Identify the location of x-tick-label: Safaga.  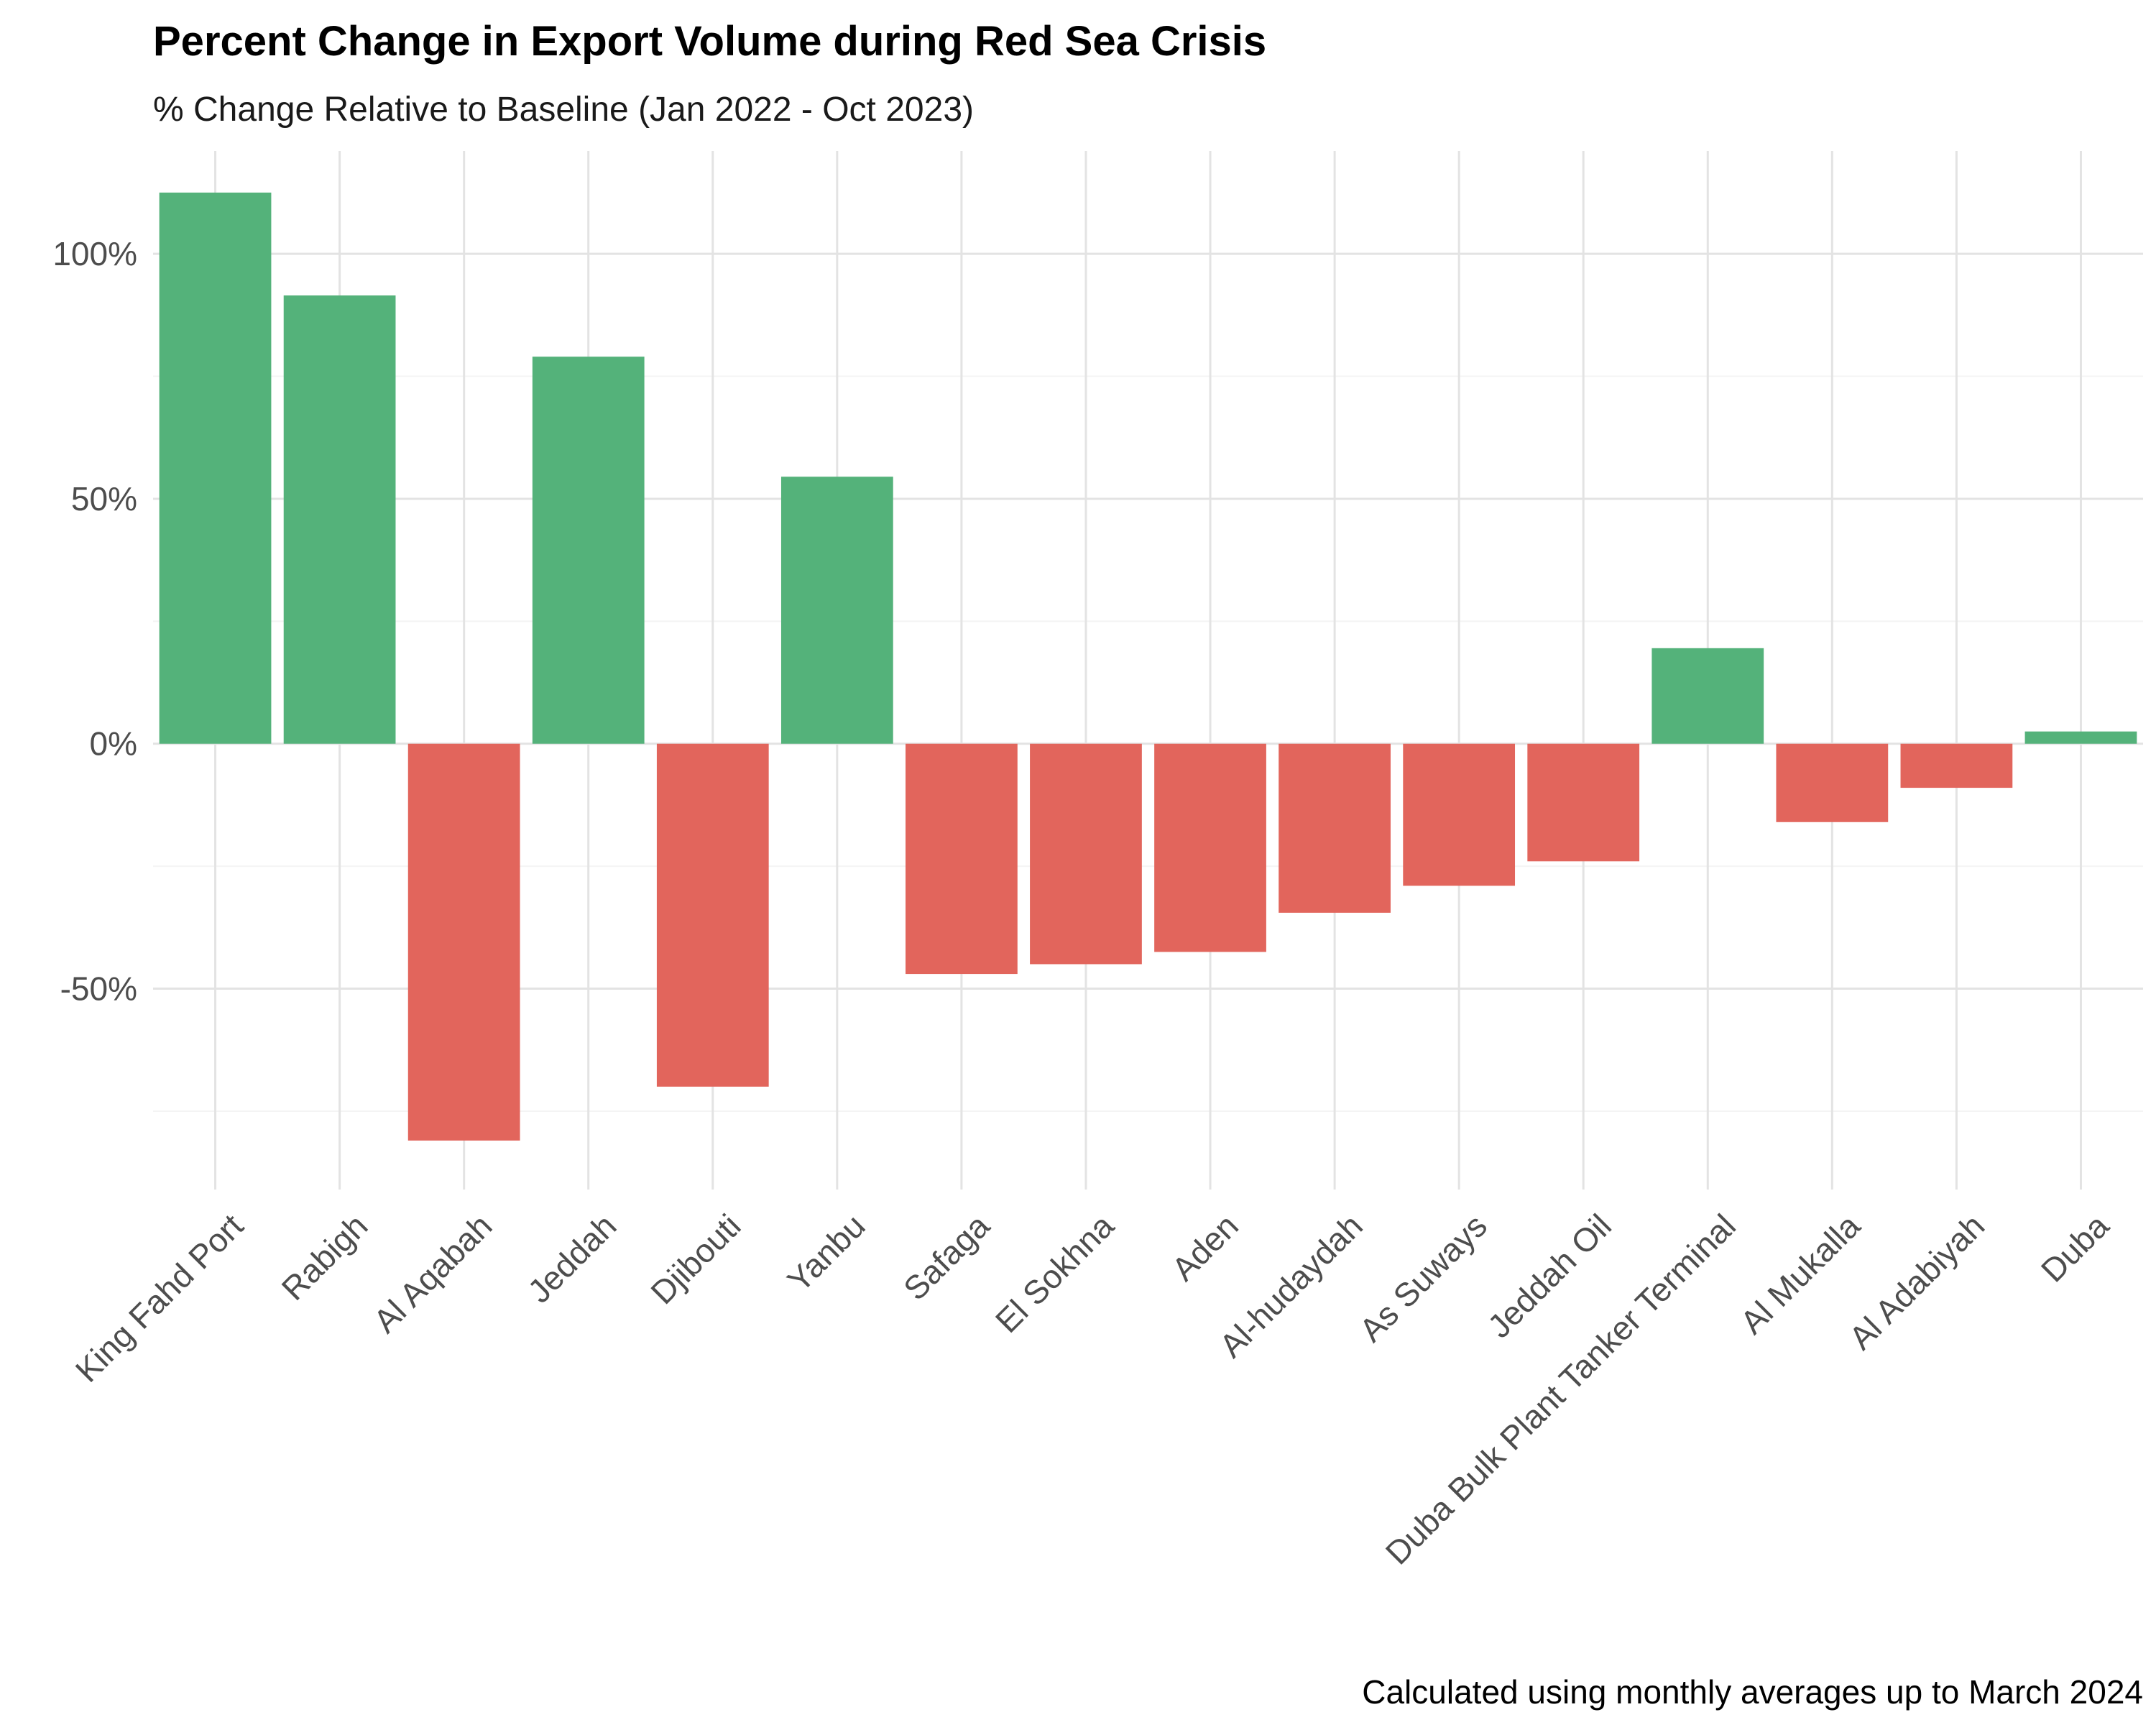
(947, 1257).